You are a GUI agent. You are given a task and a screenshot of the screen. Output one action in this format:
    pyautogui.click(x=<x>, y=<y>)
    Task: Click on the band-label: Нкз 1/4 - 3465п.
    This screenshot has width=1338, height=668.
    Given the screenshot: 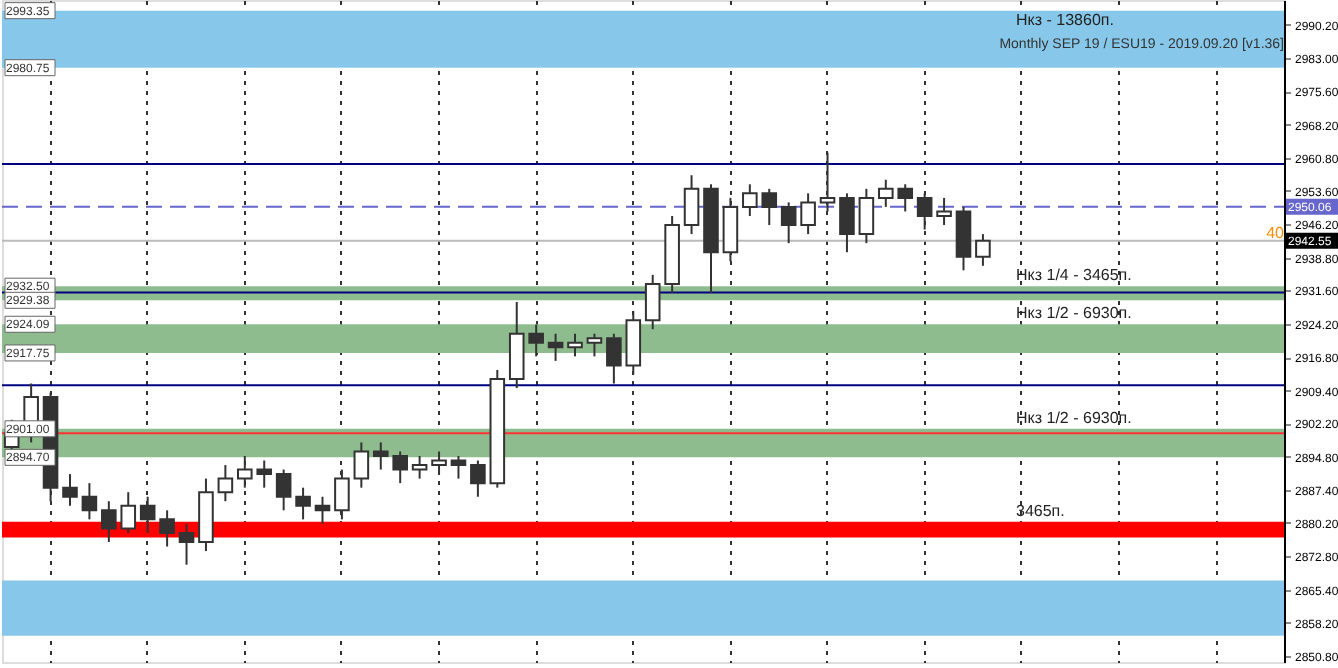 What is the action you would take?
    pyautogui.click(x=1074, y=275)
    